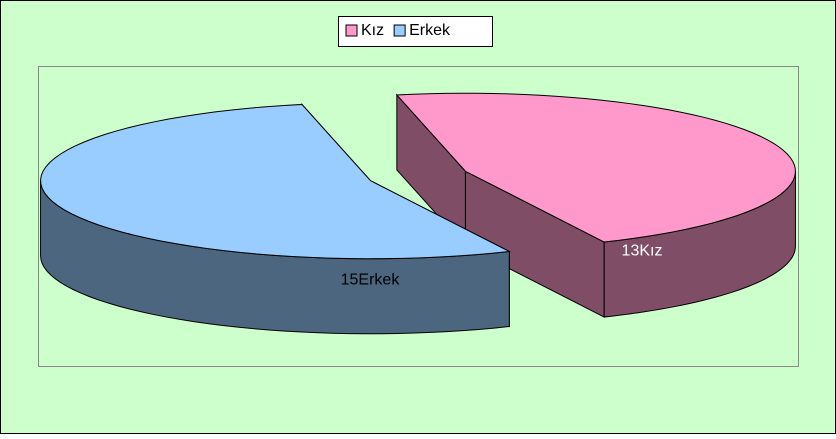  Describe the element at coordinates (430, 30) in the screenshot. I see `legend-label: Erkek` at that location.